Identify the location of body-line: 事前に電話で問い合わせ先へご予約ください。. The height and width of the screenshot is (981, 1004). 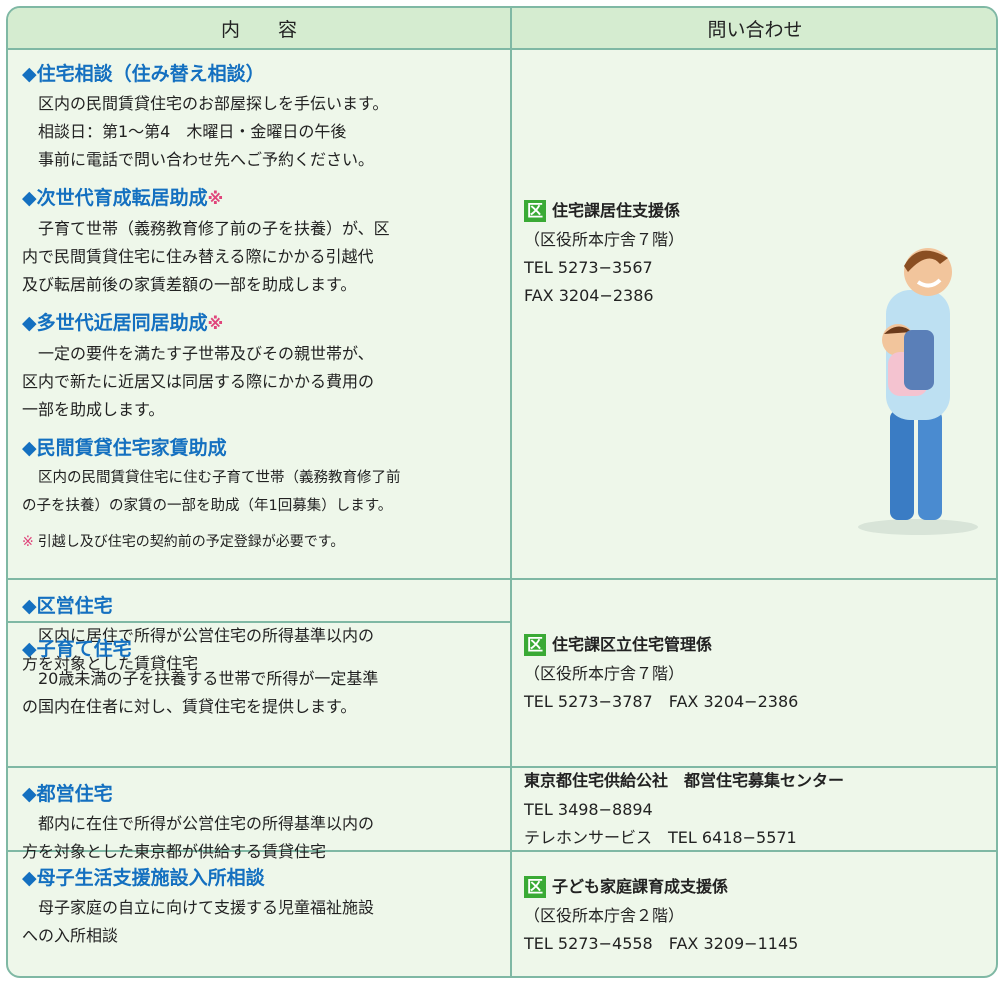
(206, 159).